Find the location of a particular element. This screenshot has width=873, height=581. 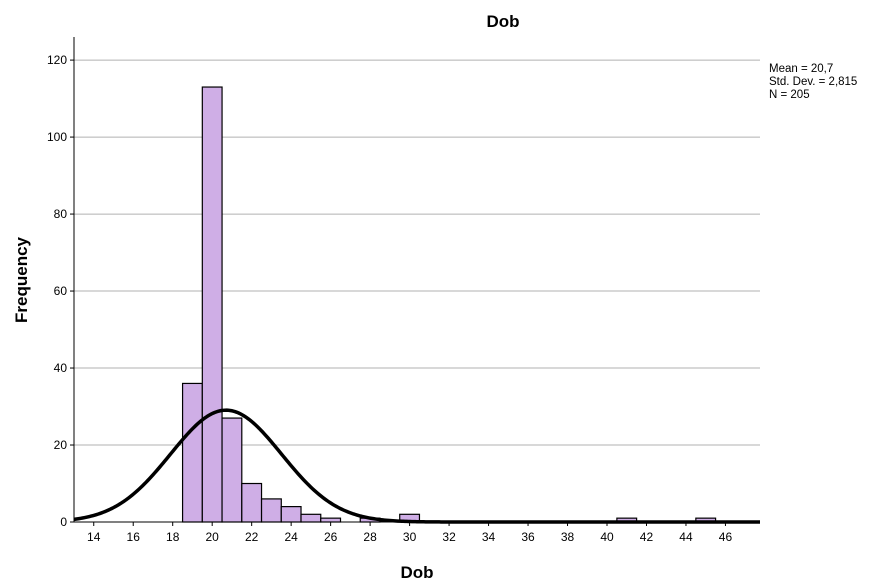

x-tick-label: 18 is located at coordinates (173, 537).